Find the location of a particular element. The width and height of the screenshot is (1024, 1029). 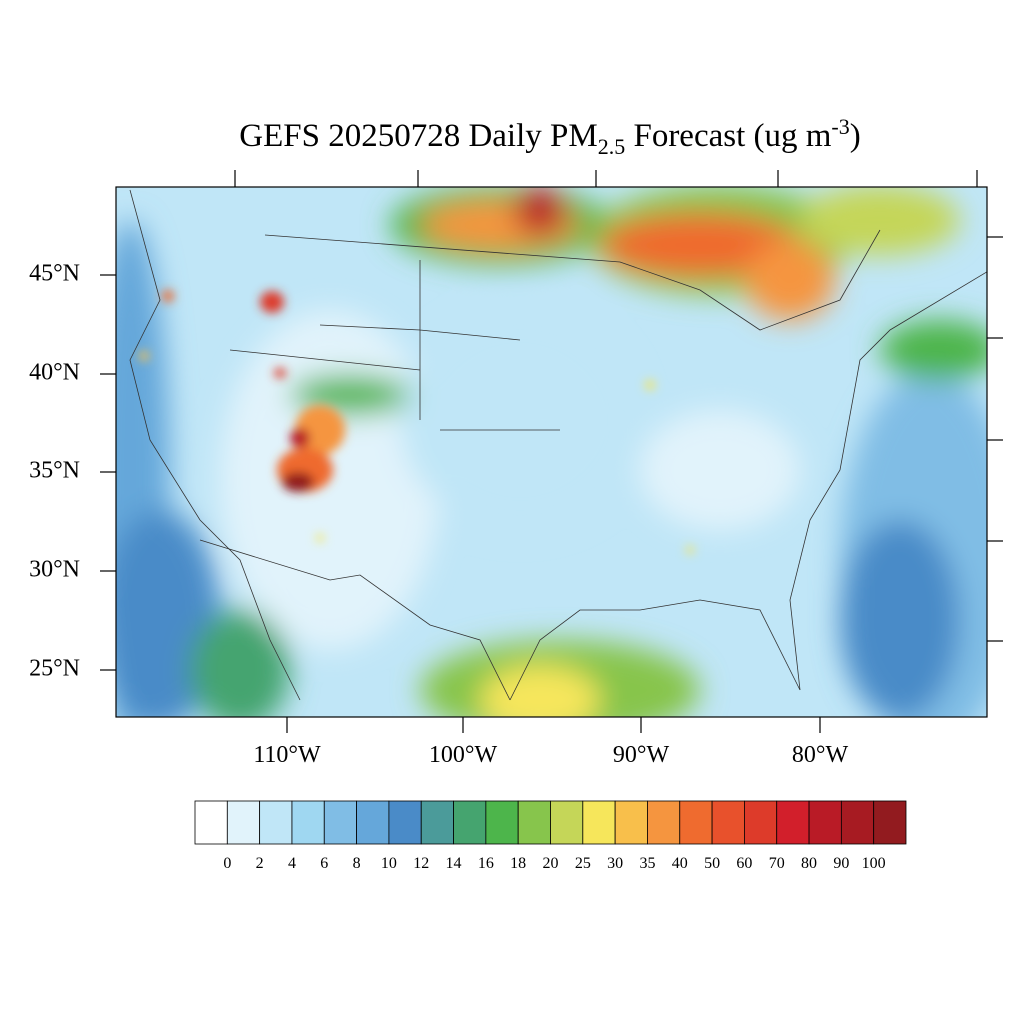

colorbar-label: 20 is located at coordinates (551, 863).